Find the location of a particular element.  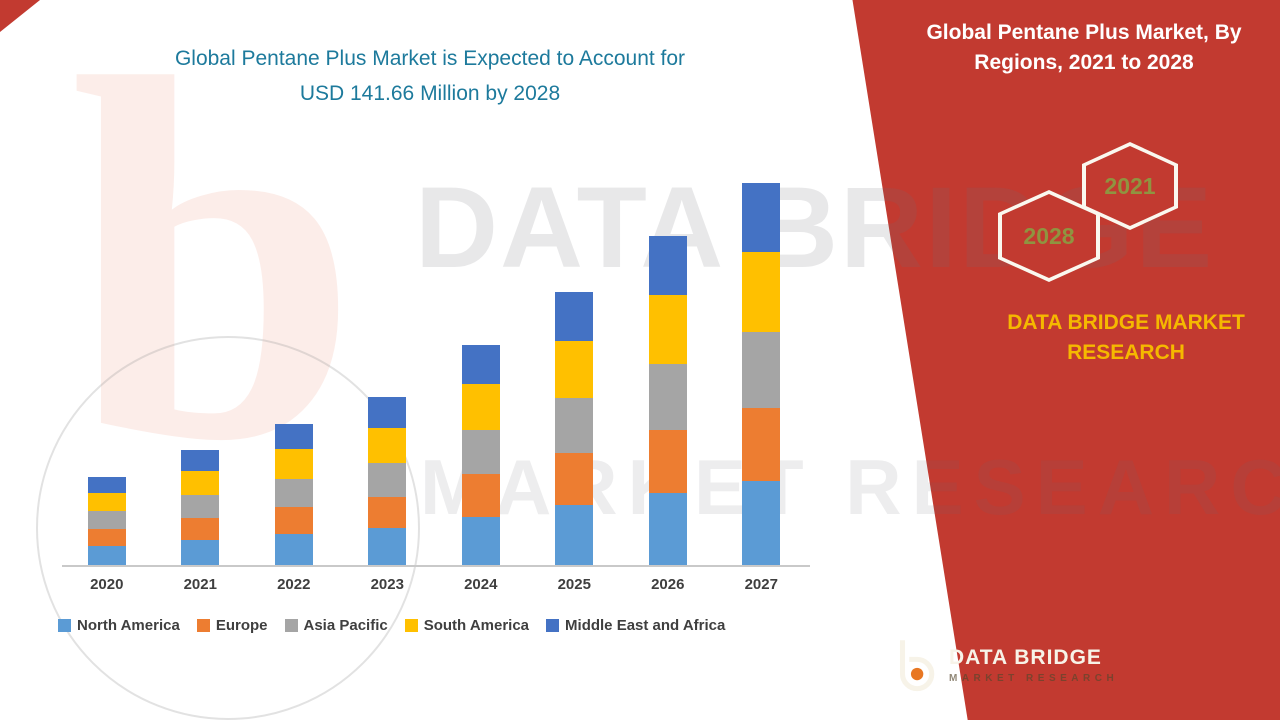

bar-stack-2022 is located at coordinates (293, 494).